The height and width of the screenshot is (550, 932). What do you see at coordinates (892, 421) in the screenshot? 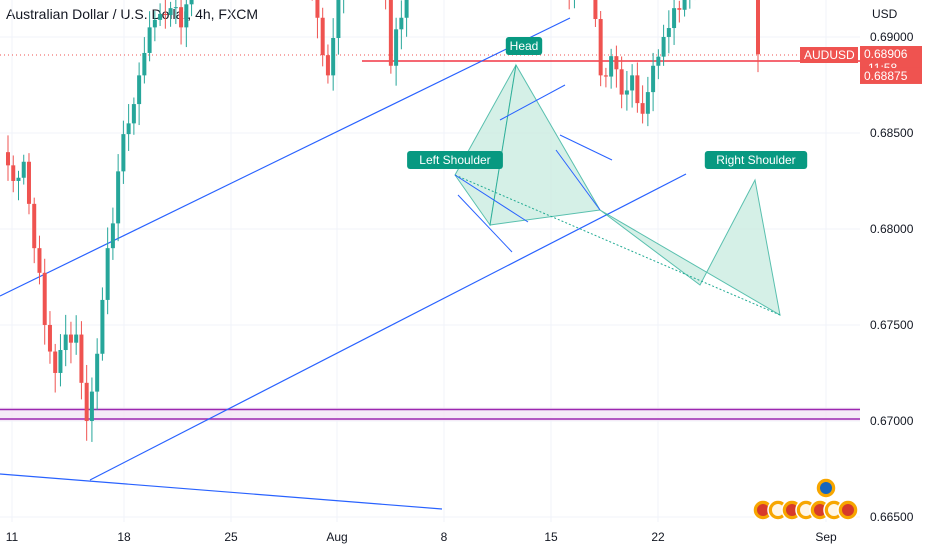
I see `price-tick-label: 0.67000` at bounding box center [892, 421].